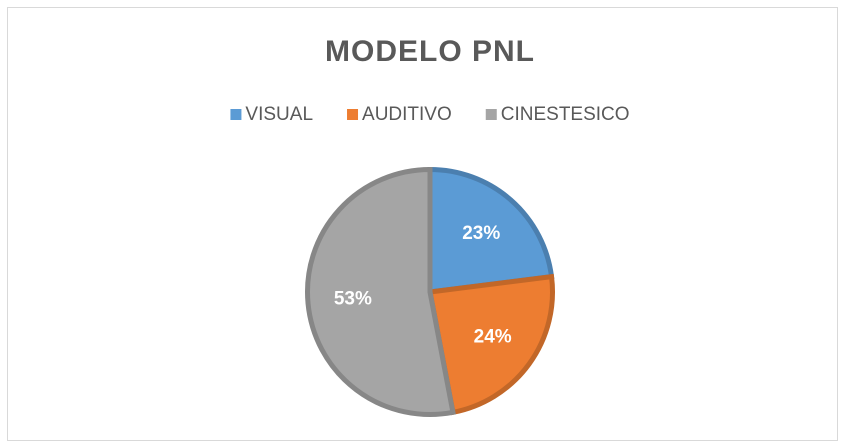  Describe the element at coordinates (423, 285) in the screenshot. I see `data-labels: 23% 24% 53%` at that location.